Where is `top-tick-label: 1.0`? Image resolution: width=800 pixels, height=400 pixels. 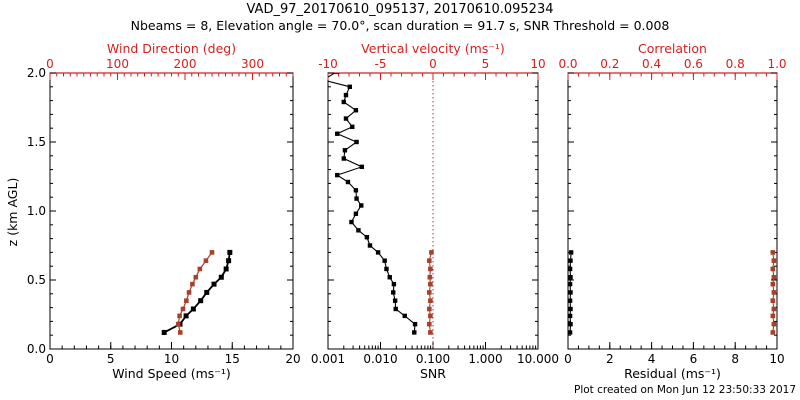
top-tick-label: 1.0 is located at coordinates (776, 64).